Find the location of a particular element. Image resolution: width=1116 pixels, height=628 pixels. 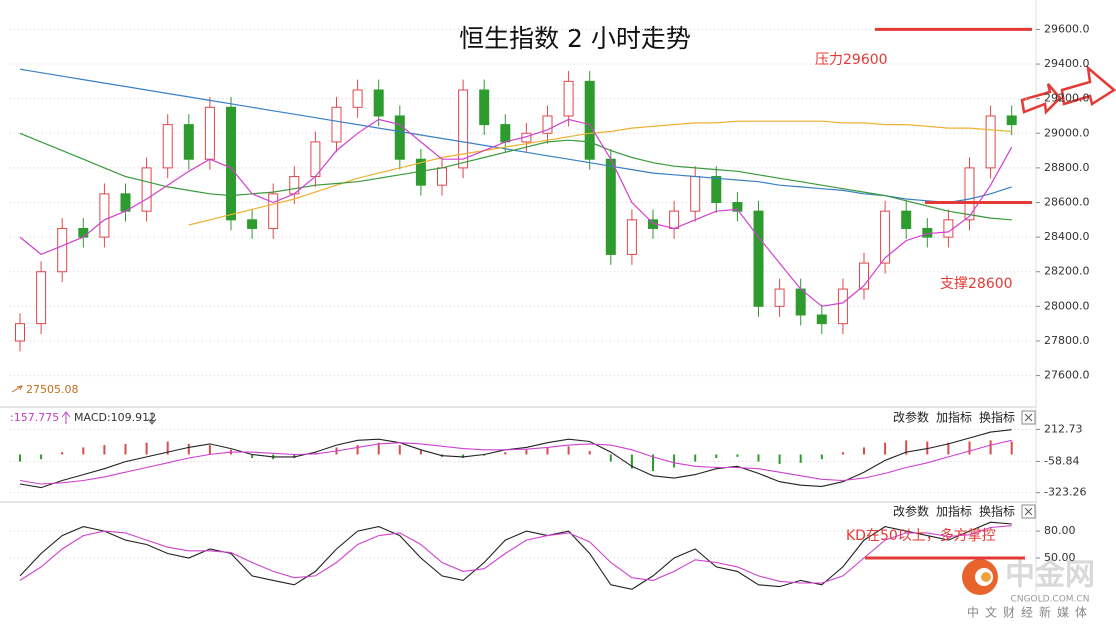

watermark-site: CNGOLD.COM.CN is located at coordinates (1050, 600).